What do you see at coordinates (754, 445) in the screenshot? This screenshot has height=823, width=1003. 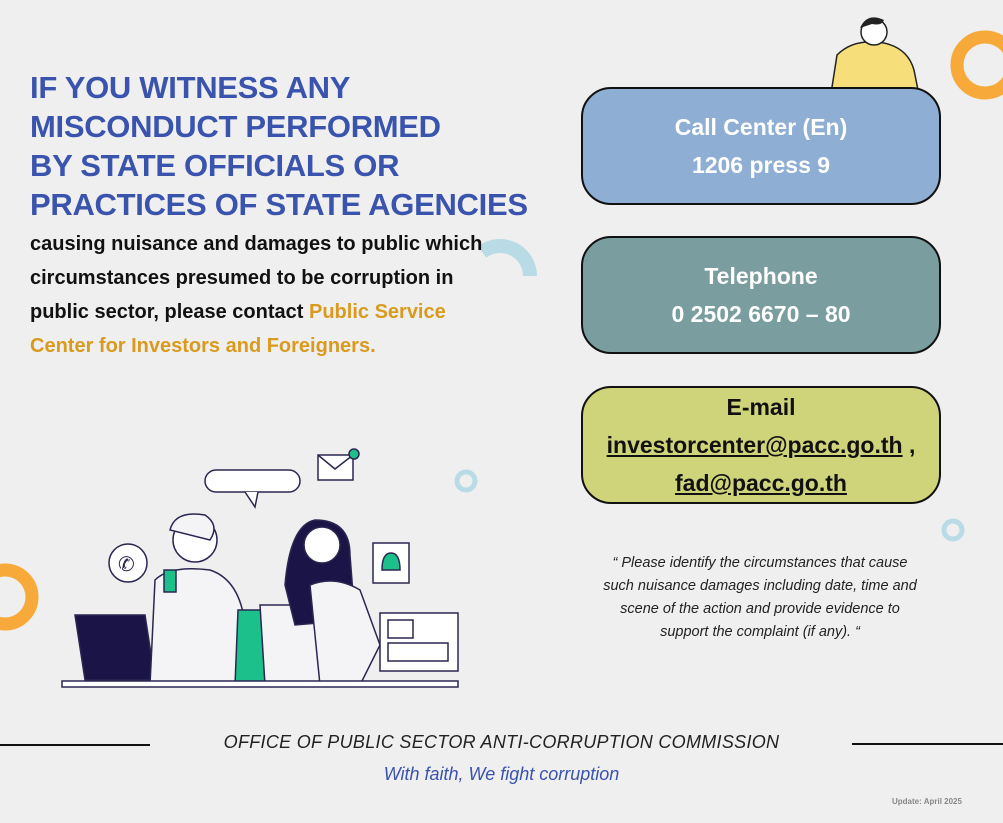 I see `email-link-investorcenter: investorcenter@pacc.go.th` at bounding box center [754, 445].